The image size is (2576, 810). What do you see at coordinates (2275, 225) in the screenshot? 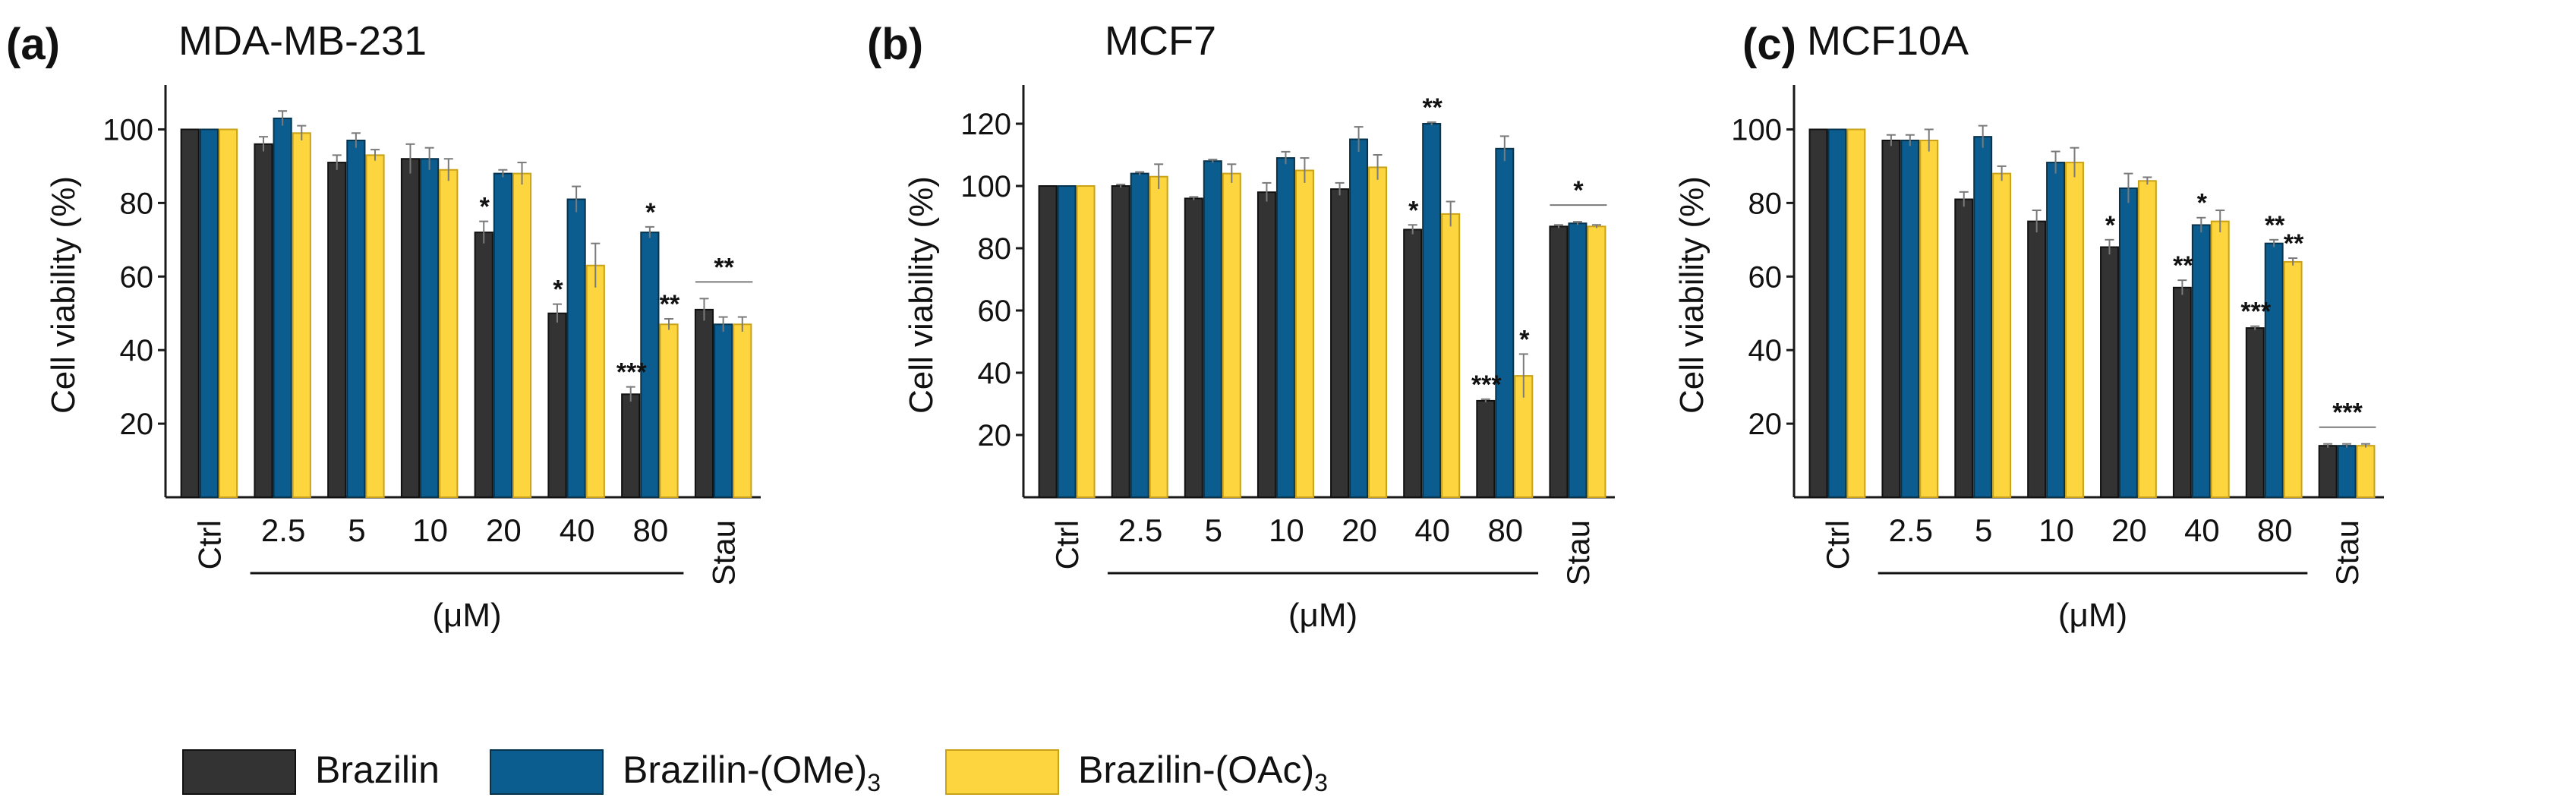
I see `panel-c-sig-ome3-80: **` at bounding box center [2275, 225].